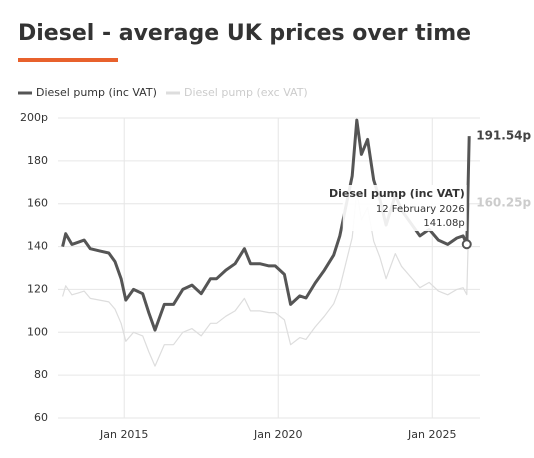 Image resolution: width=534 pixels, height=458 pixels. What do you see at coordinates (246, 92) in the screenshot?
I see `legend-label: Diesel pump (exc VAT)` at bounding box center [246, 92].